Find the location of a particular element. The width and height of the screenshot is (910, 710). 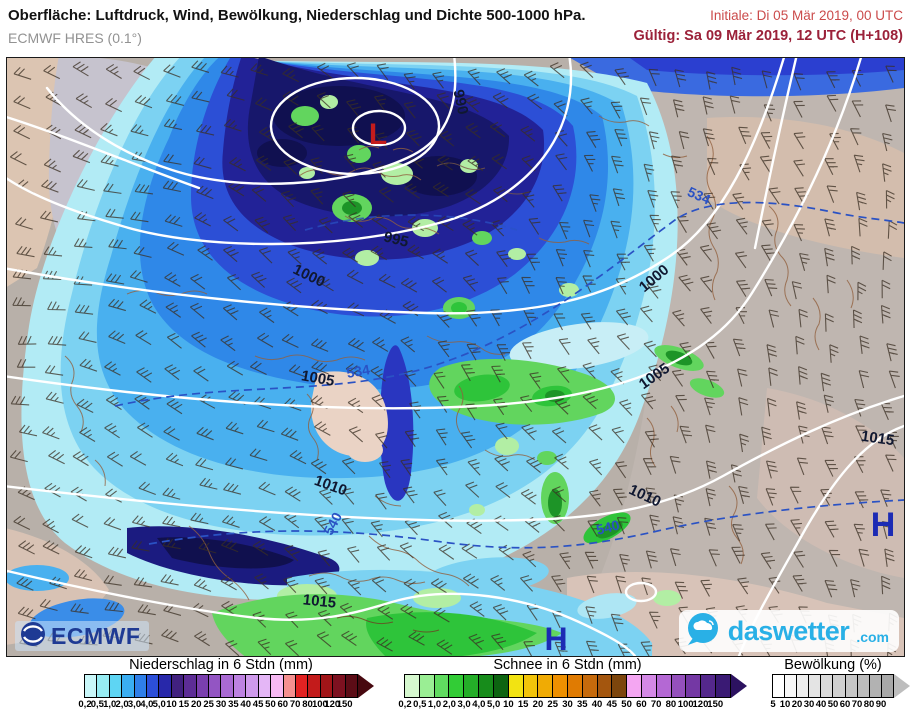

legend-value: 60 is located at coordinates (845, 704).